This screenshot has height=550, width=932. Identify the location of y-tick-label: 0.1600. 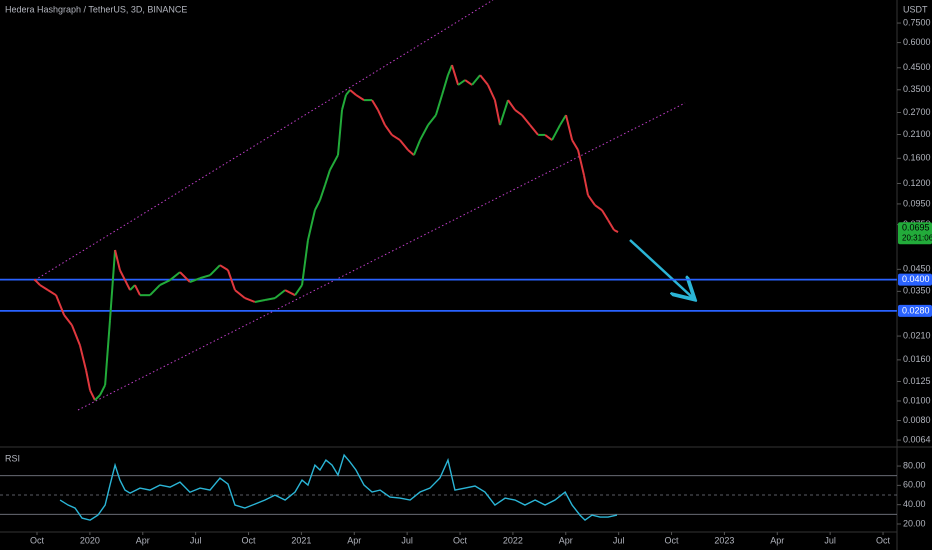
(917, 158).